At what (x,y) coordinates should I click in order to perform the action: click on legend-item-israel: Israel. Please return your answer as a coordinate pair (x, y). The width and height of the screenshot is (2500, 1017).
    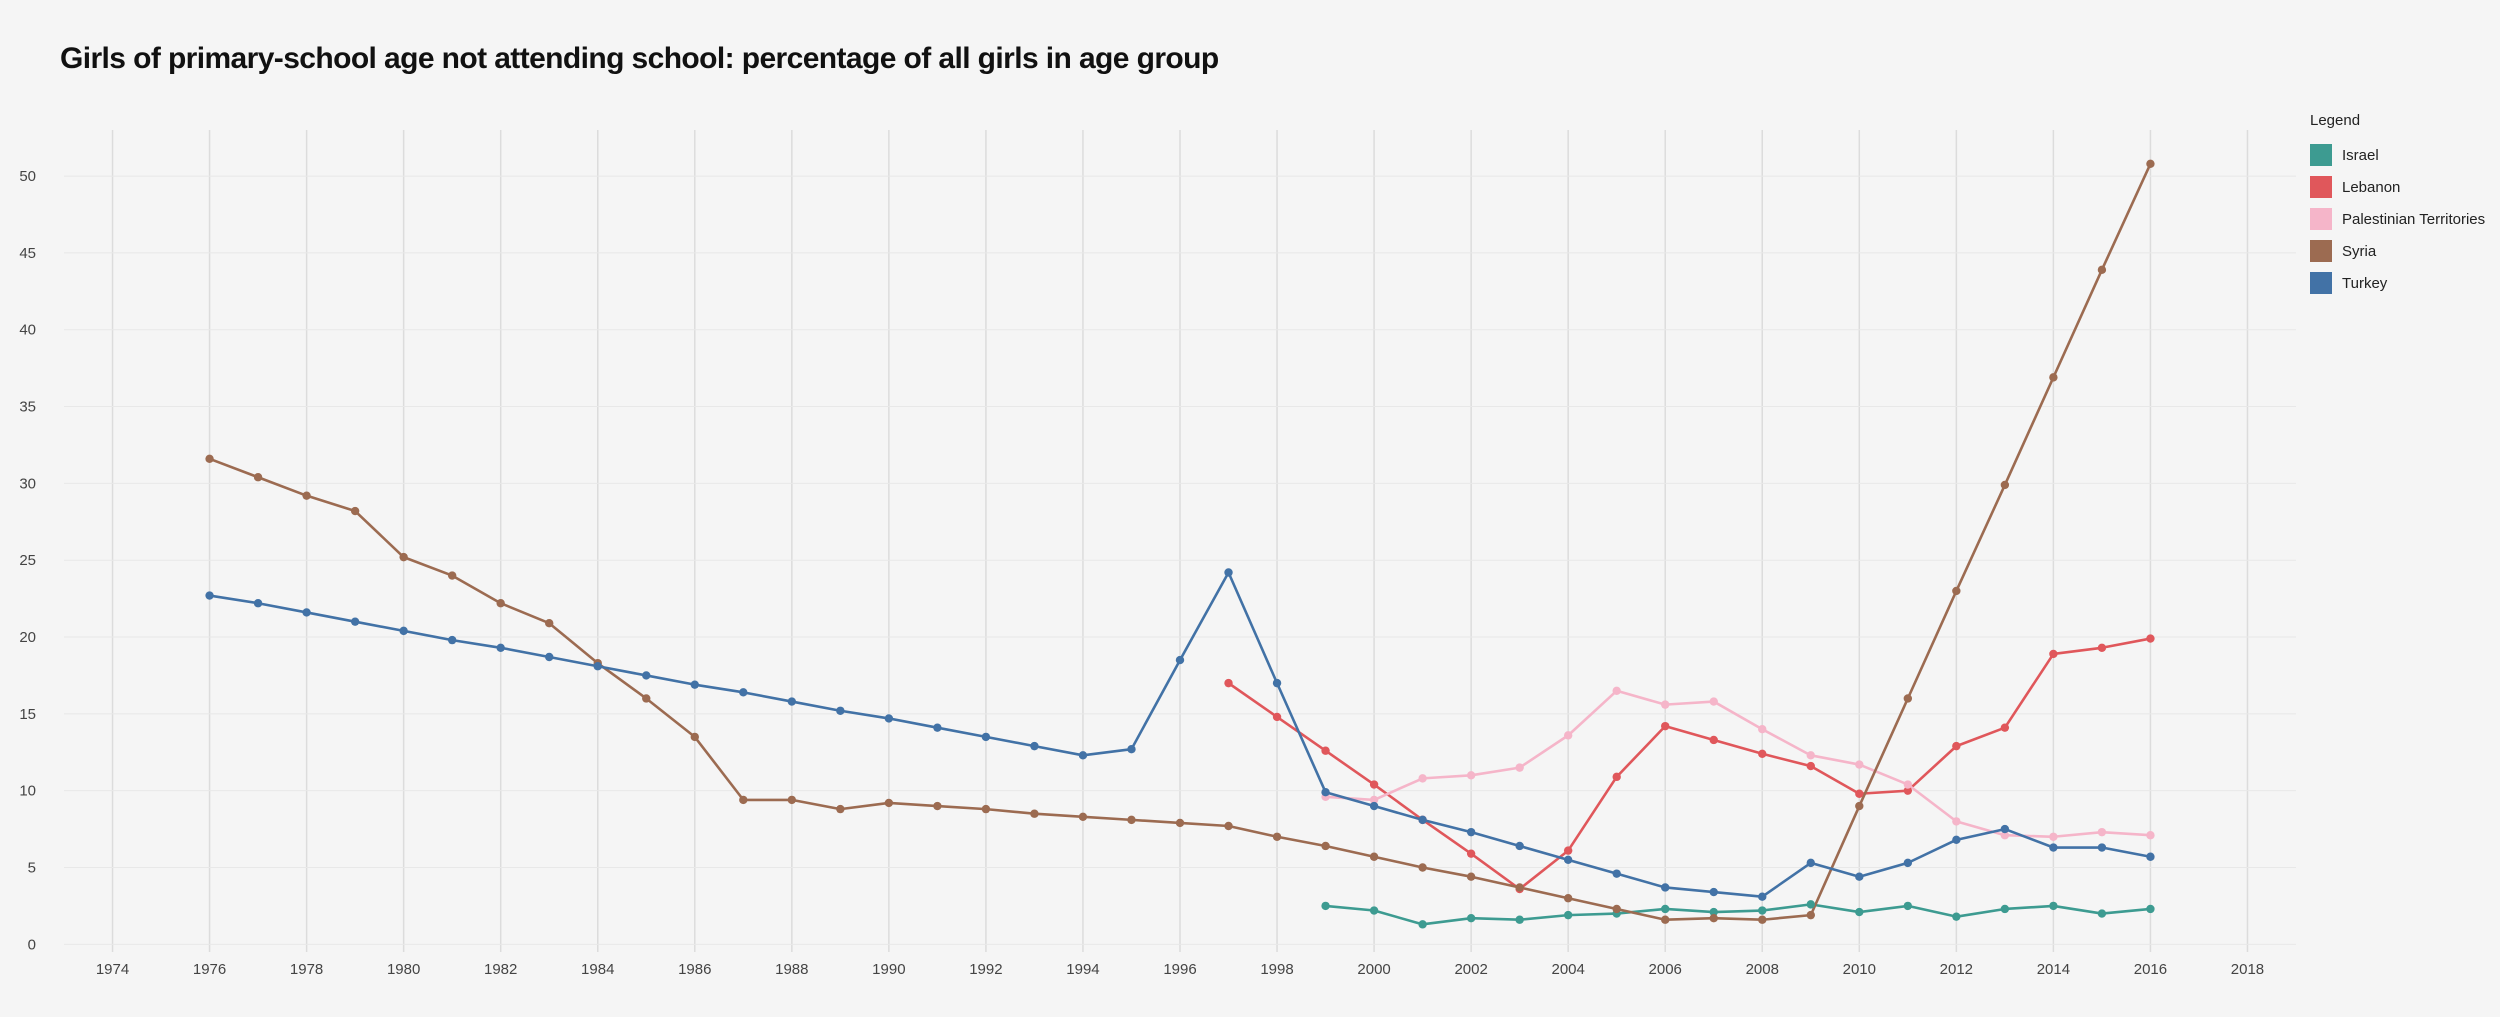
    Looking at the image, I should click on (2397, 155).